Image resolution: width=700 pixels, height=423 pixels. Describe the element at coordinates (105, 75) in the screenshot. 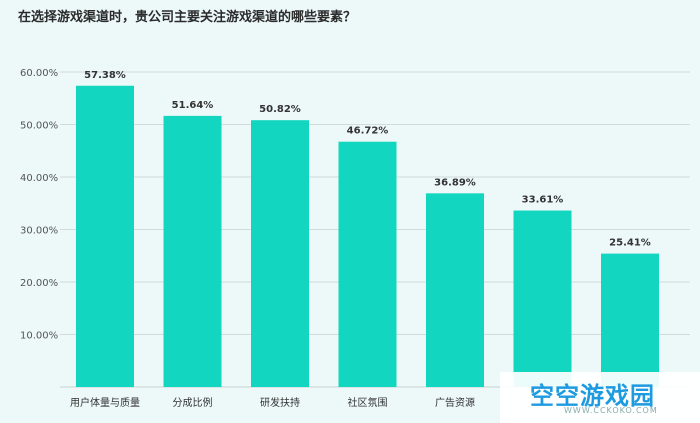

I see `data-label: 57.38%` at that location.